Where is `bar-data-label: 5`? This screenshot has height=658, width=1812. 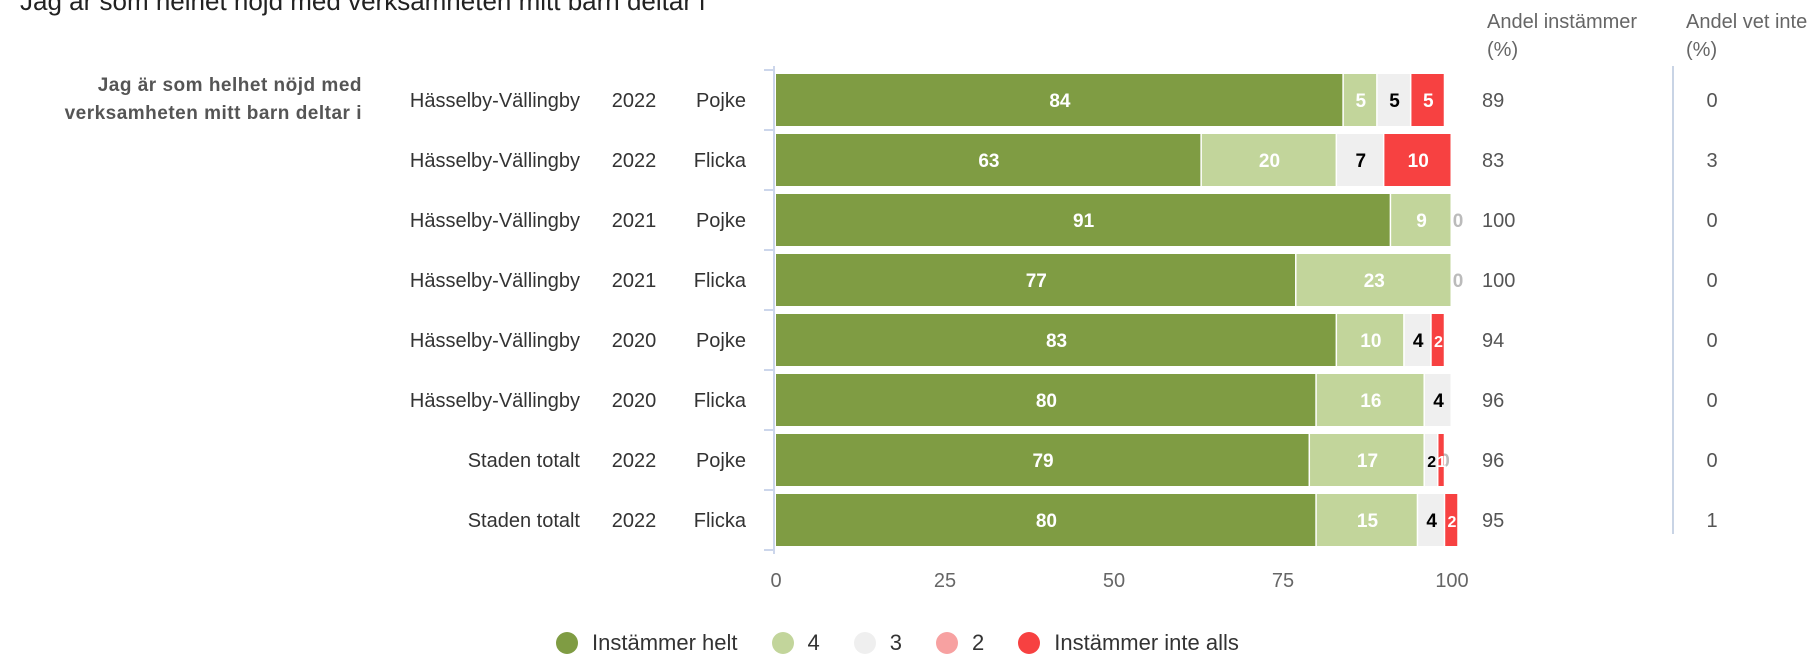 bar-data-label: 5 is located at coordinates (1394, 101).